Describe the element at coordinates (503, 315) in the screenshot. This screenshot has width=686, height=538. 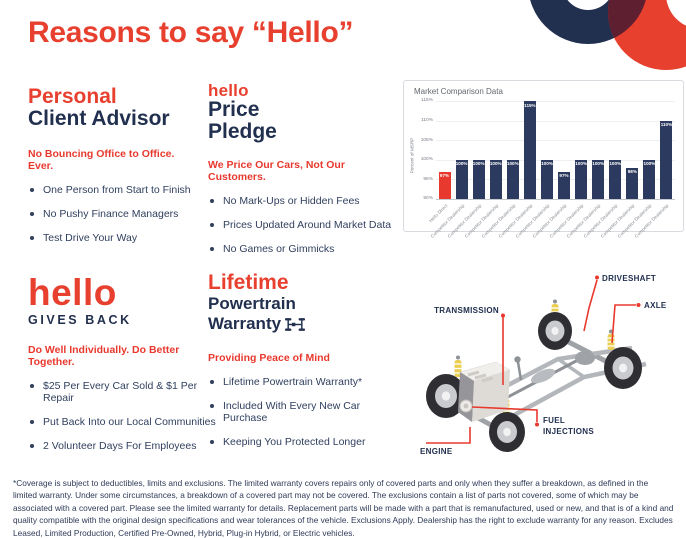
I see `callout-dot` at that location.